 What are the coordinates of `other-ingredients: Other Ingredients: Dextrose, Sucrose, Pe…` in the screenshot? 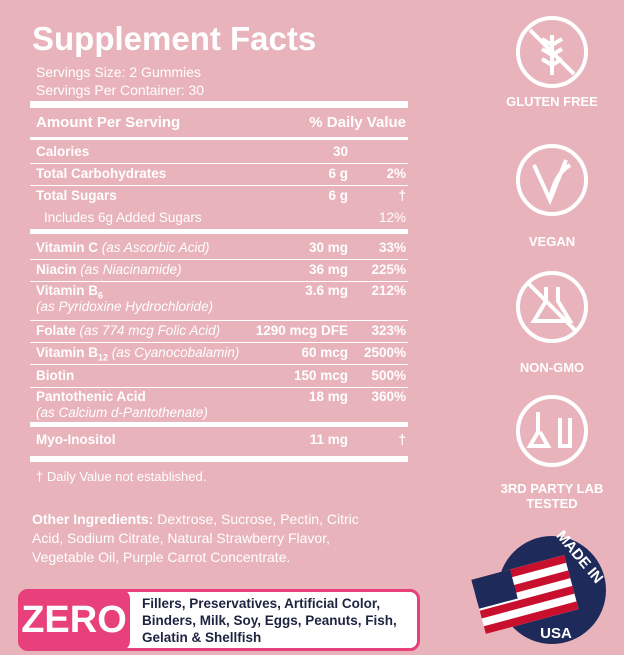 It's located at (207, 538).